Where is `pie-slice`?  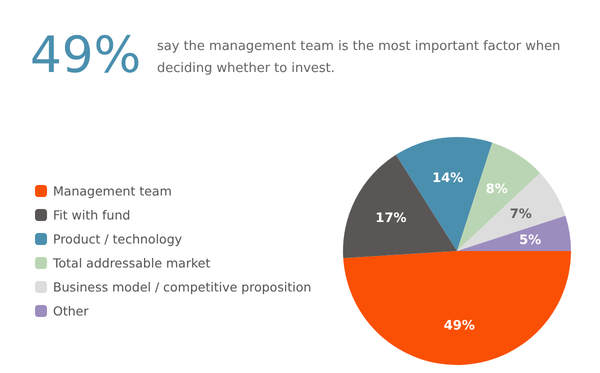 pie-slice is located at coordinates (457, 308).